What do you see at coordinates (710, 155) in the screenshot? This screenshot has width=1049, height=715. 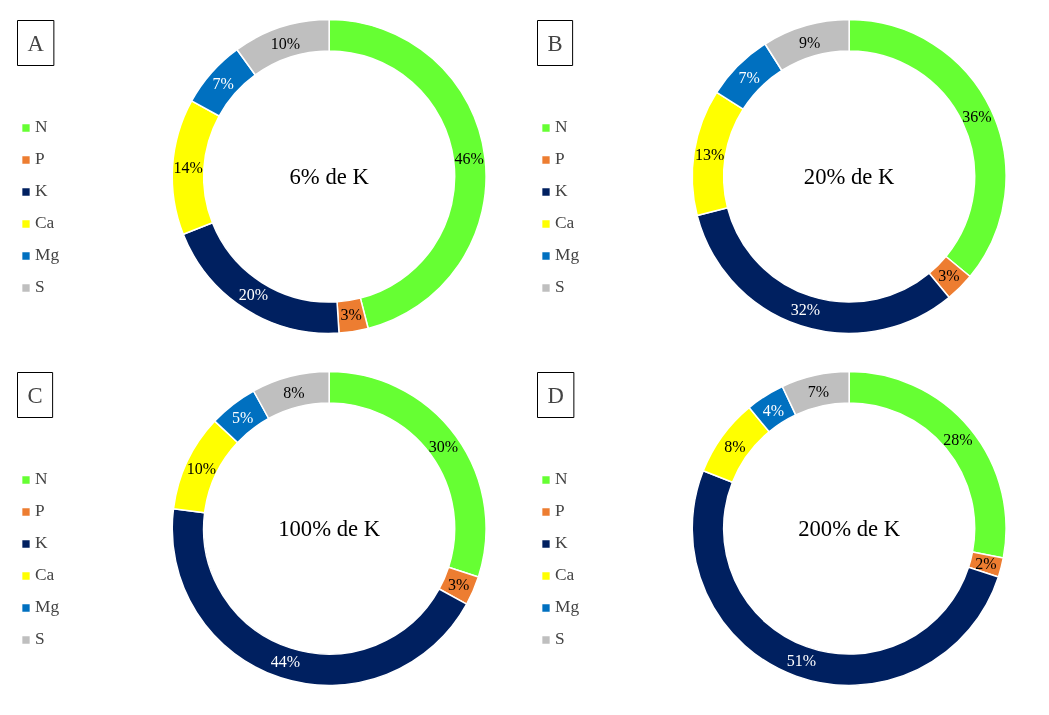 I see `data-label: 13%` at bounding box center [710, 155].